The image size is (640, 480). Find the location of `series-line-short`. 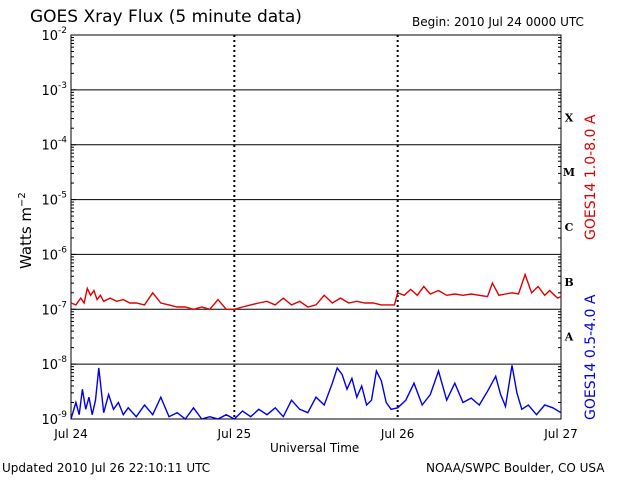

series-line-short is located at coordinates (316, 392).